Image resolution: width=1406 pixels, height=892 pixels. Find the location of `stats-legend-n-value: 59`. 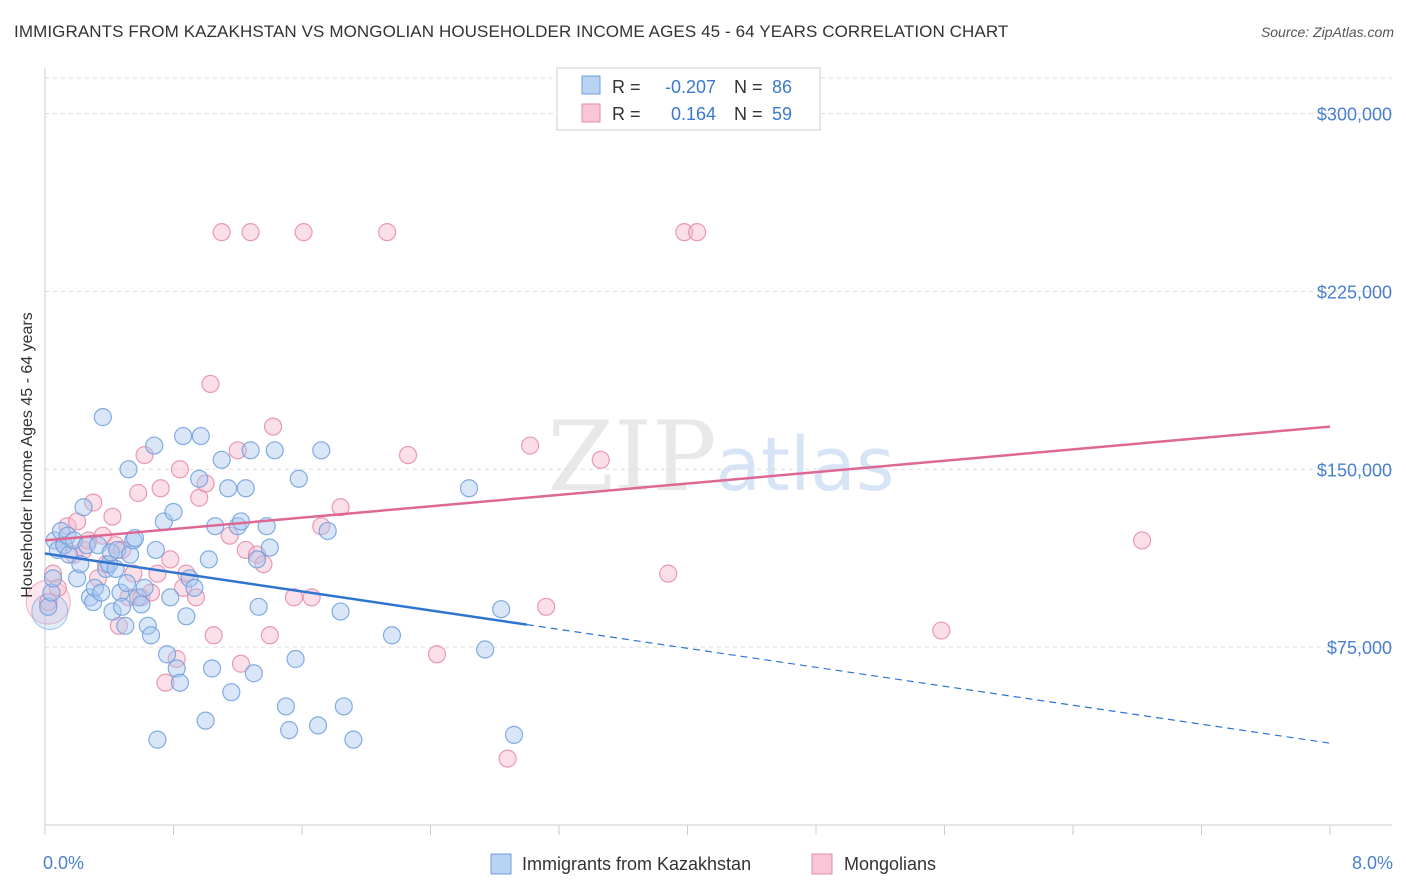

stats-legend-n-value: 59 is located at coordinates (782, 114).